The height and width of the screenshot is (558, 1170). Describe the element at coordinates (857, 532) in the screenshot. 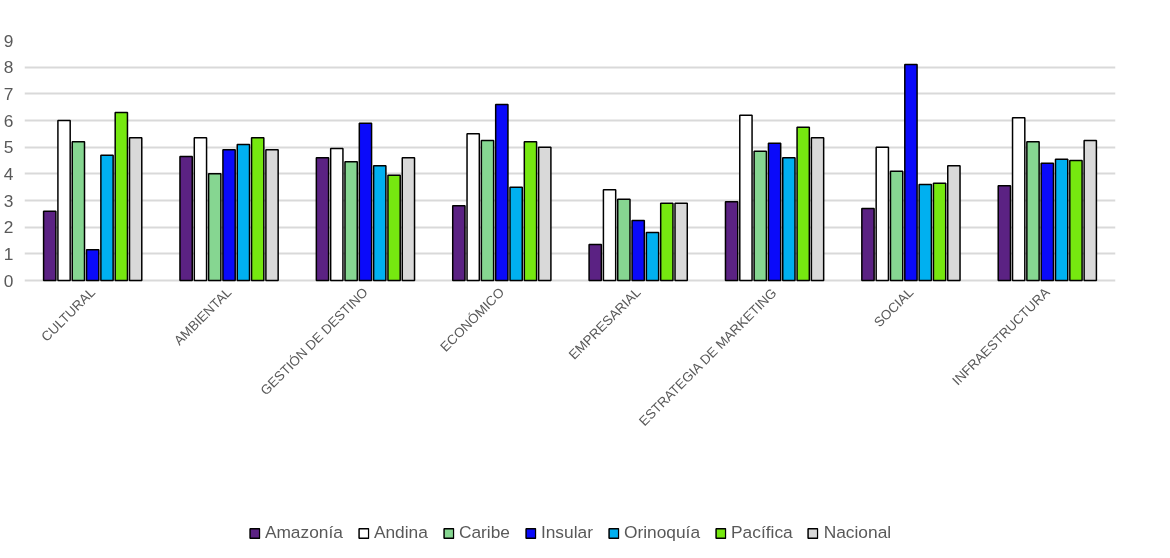

I see `legend-label: Nacional` at that location.